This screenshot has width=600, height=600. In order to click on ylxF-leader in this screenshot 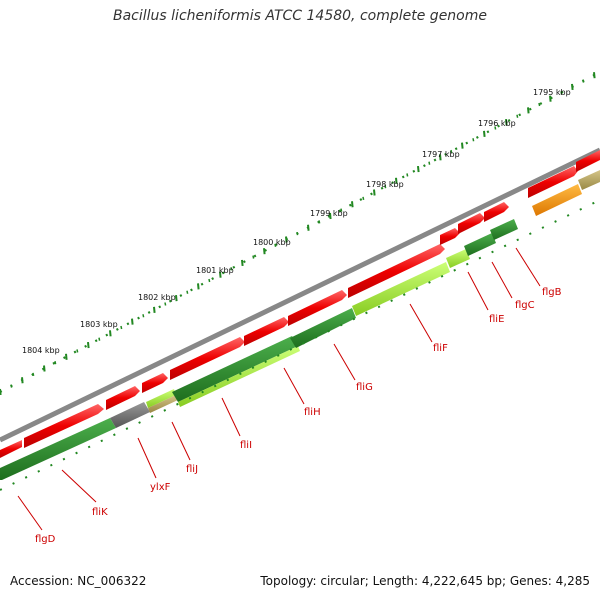, I will do `click(147, 458)`.